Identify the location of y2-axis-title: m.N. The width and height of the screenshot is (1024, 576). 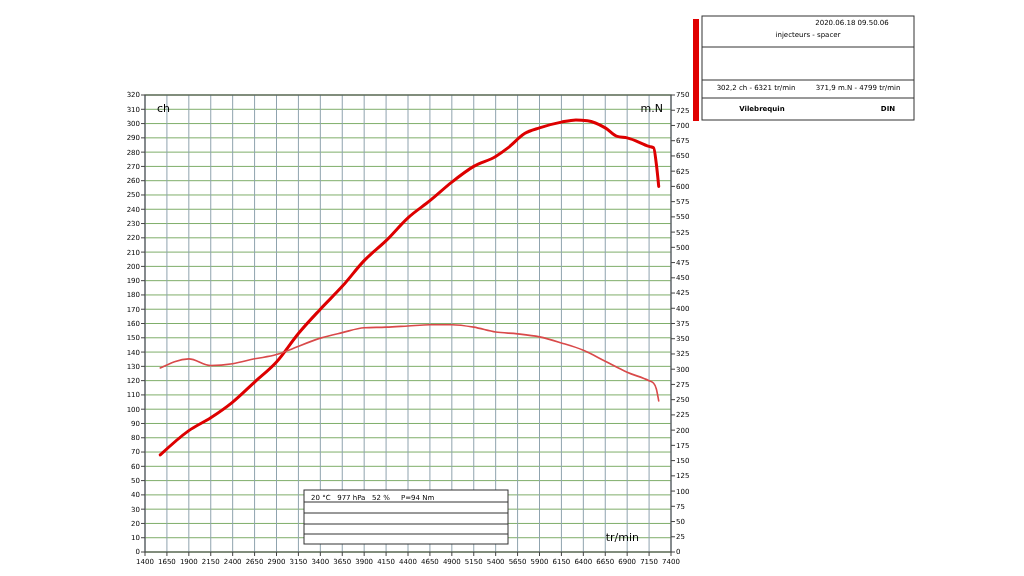
(651, 108).